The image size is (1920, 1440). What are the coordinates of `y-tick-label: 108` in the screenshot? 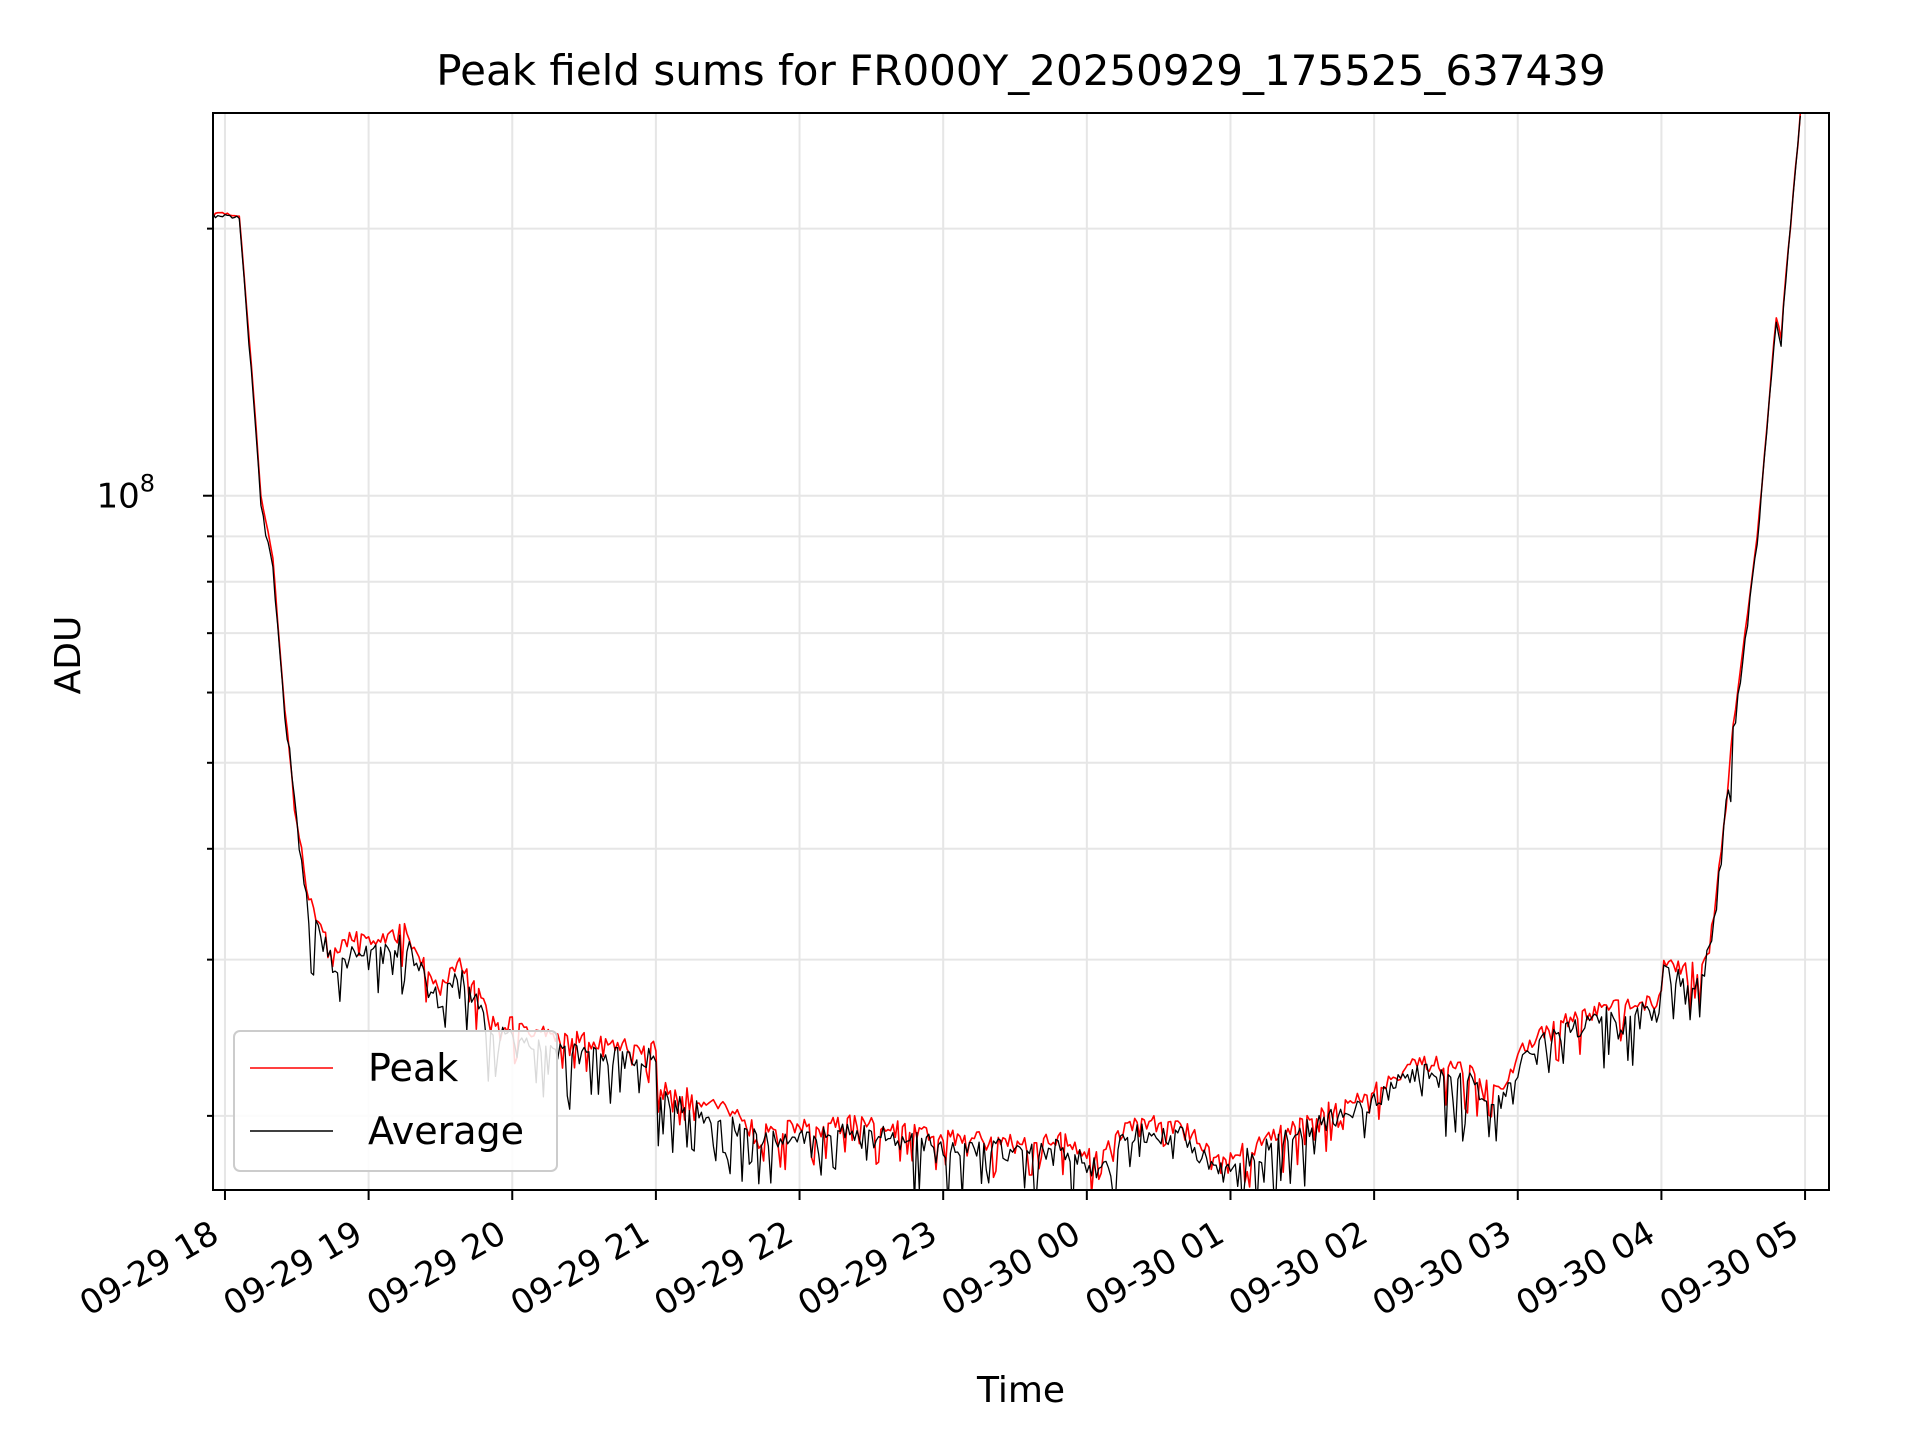 It's located at (125, 493).